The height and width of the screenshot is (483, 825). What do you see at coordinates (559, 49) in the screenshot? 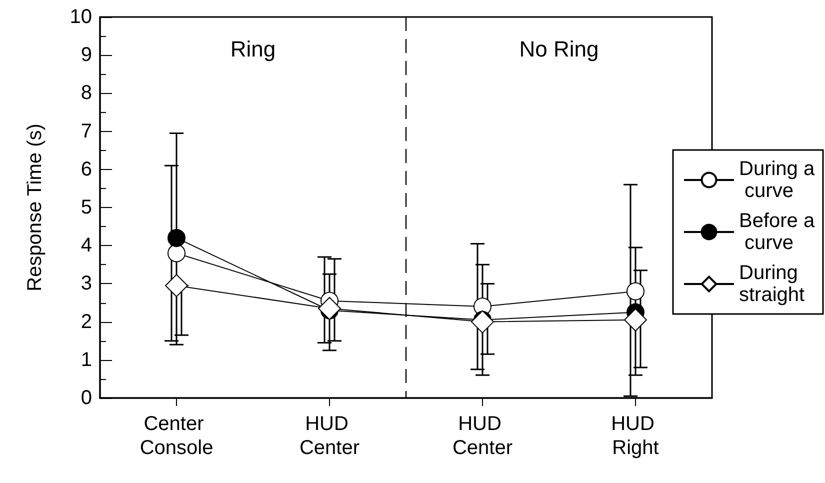
I see `annotation: No Ring` at bounding box center [559, 49].